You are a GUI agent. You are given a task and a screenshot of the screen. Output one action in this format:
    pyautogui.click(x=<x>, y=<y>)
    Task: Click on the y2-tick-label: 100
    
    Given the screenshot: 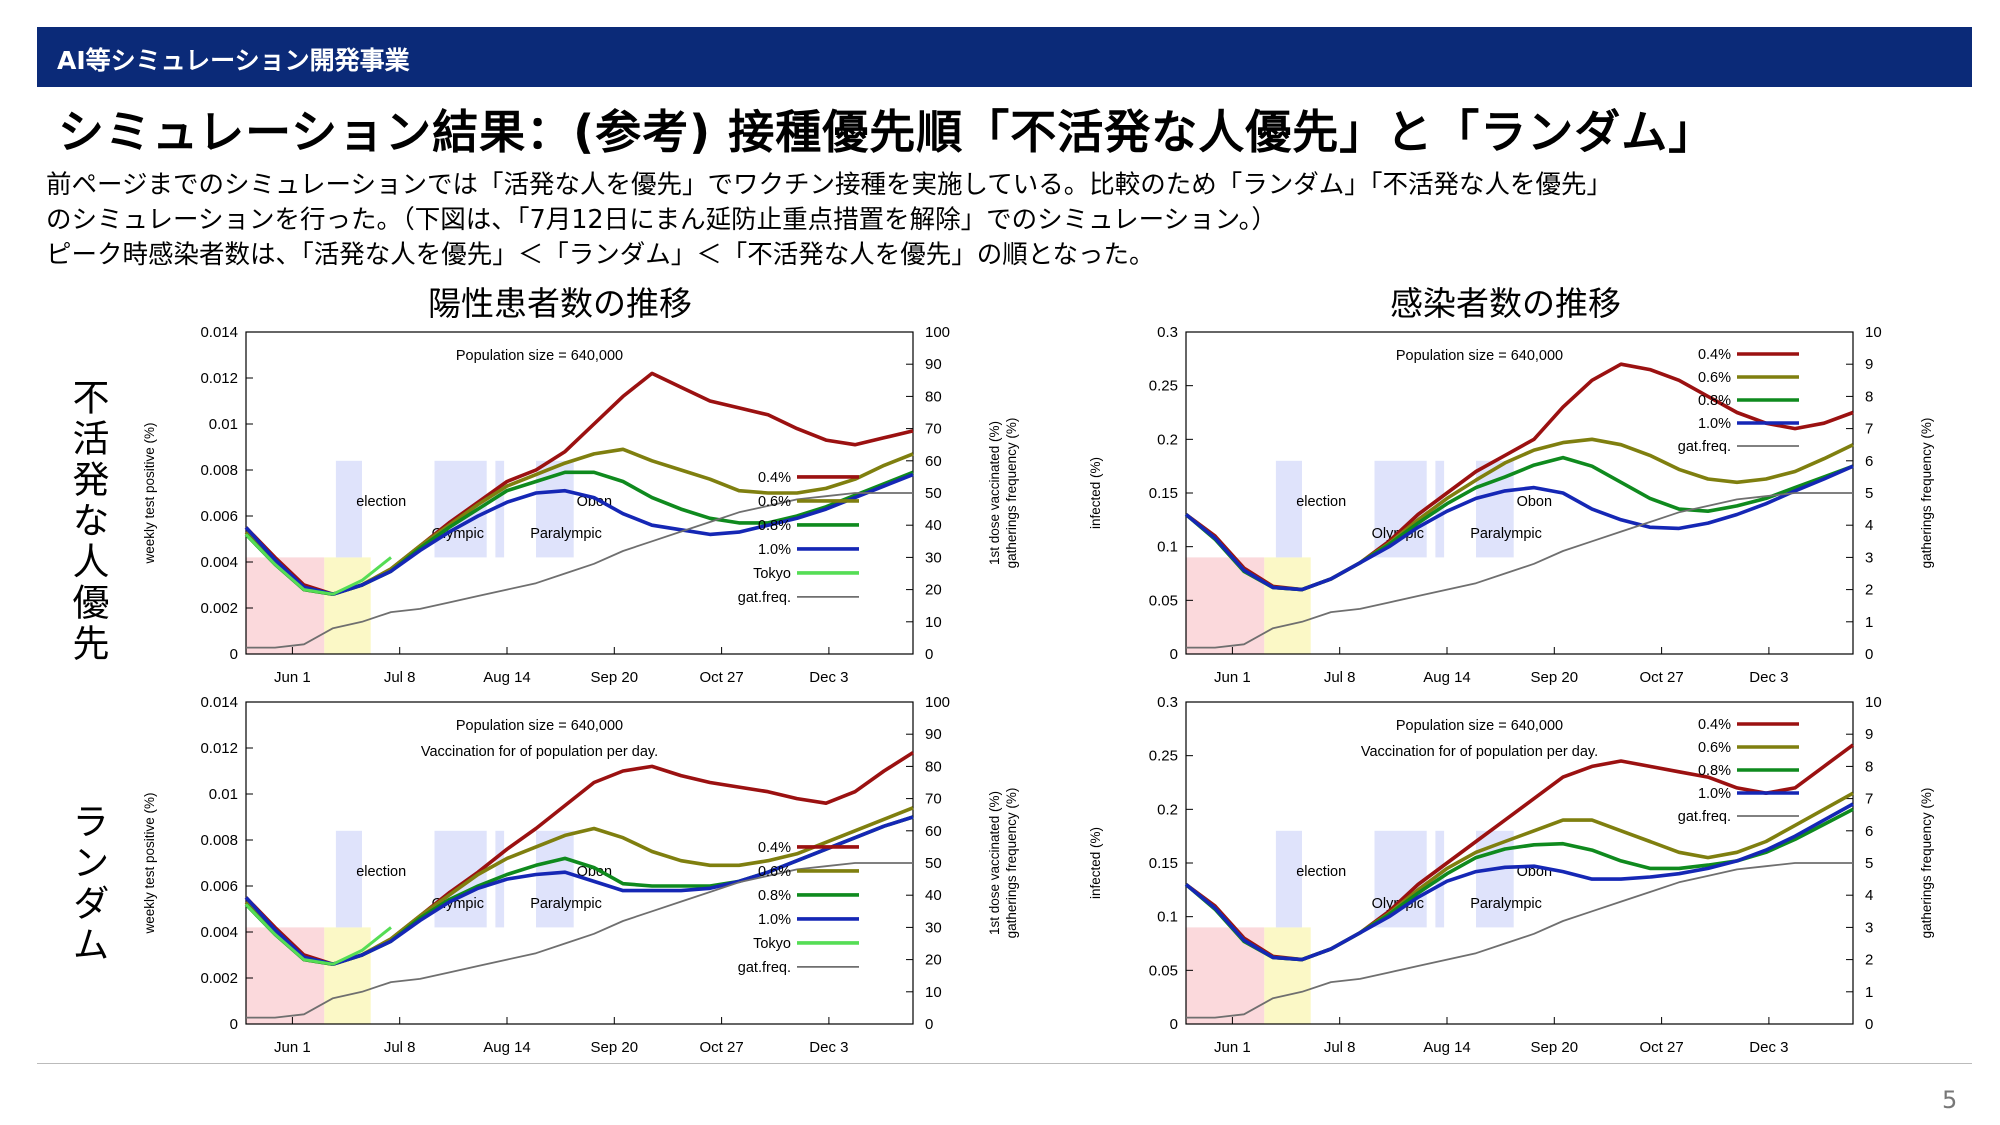 What is the action you would take?
    pyautogui.click(x=937, y=332)
    